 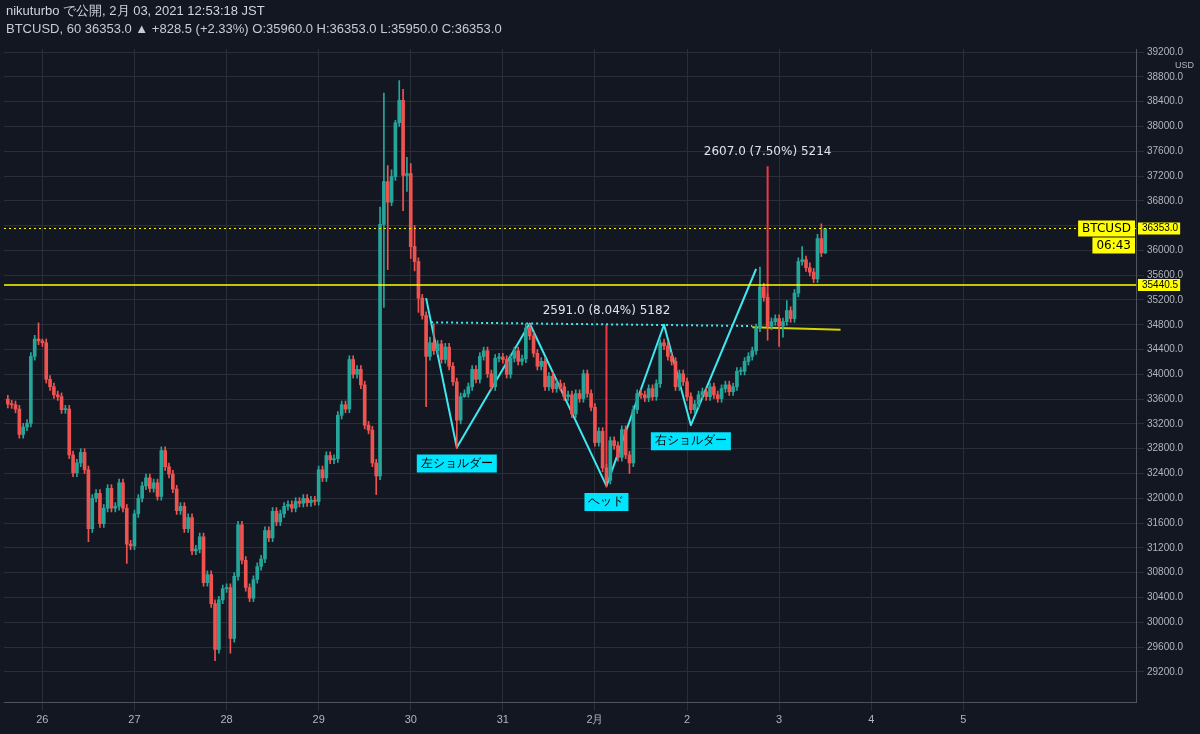 I want to click on y-tick-label: 39200.0, so click(x=1165, y=51).